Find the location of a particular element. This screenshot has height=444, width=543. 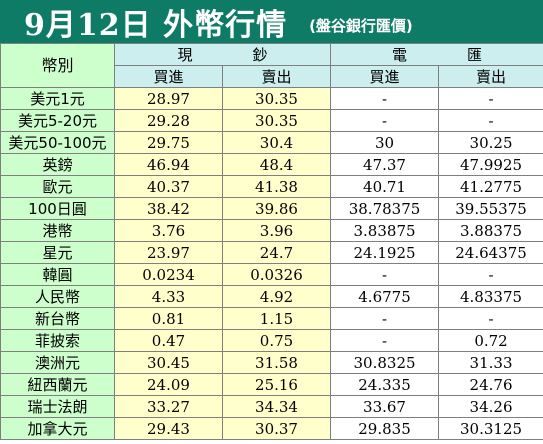

group-header-row: 幣別 現鈔 電匯 is located at coordinates (271, 65).